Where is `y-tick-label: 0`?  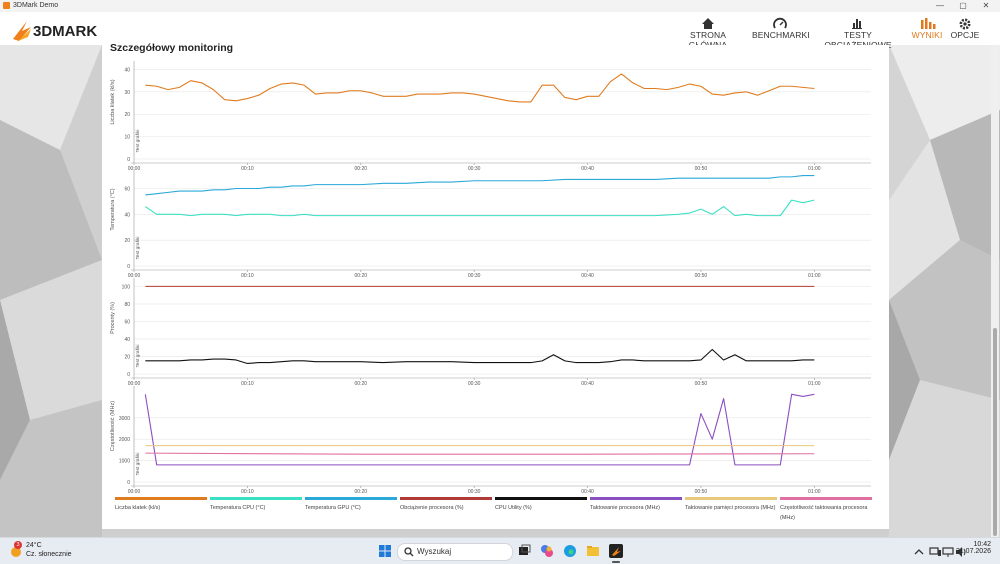 y-tick-label: 0 is located at coordinates (128, 267).